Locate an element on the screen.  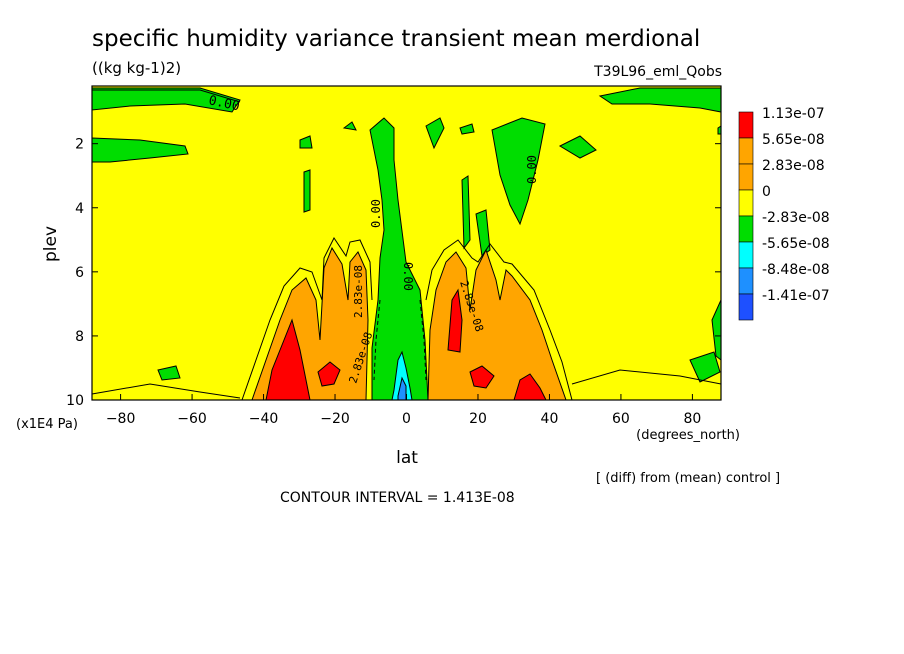
negative-region-right-streak is located at coordinates (518, 171).